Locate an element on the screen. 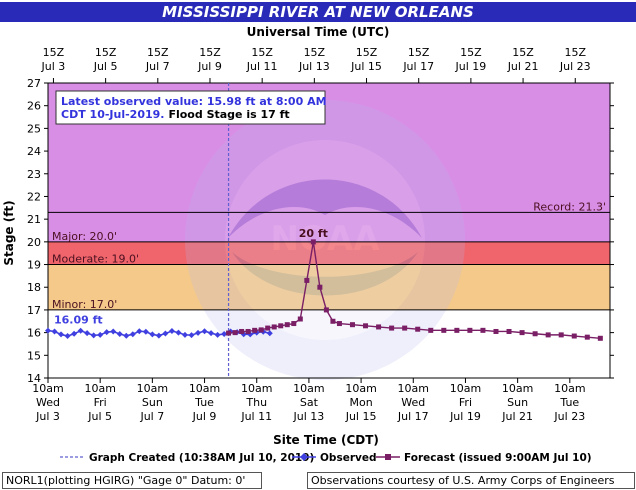 The width and height of the screenshot is (636, 490). minor-label: Minor: 17.0' is located at coordinates (84, 304).